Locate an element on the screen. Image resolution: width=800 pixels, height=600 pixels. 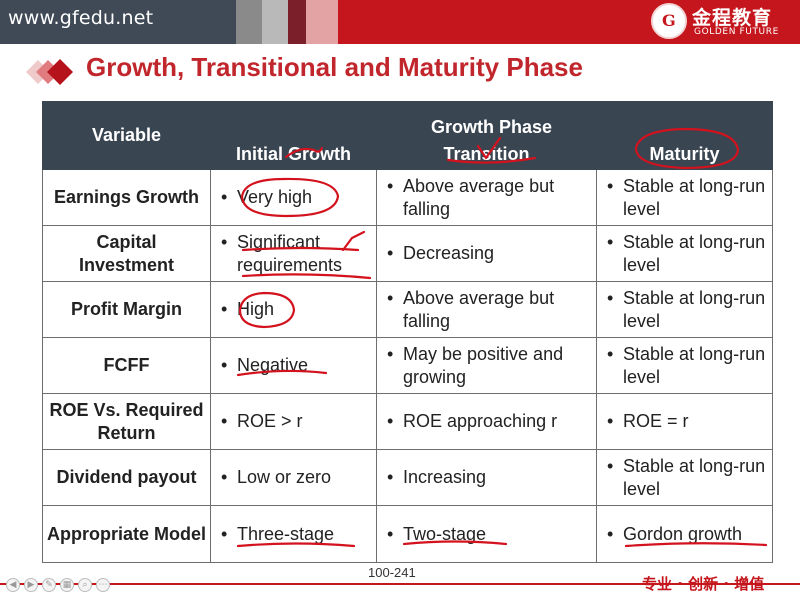
initial-cell: • Very high is located at coordinates (293, 197).